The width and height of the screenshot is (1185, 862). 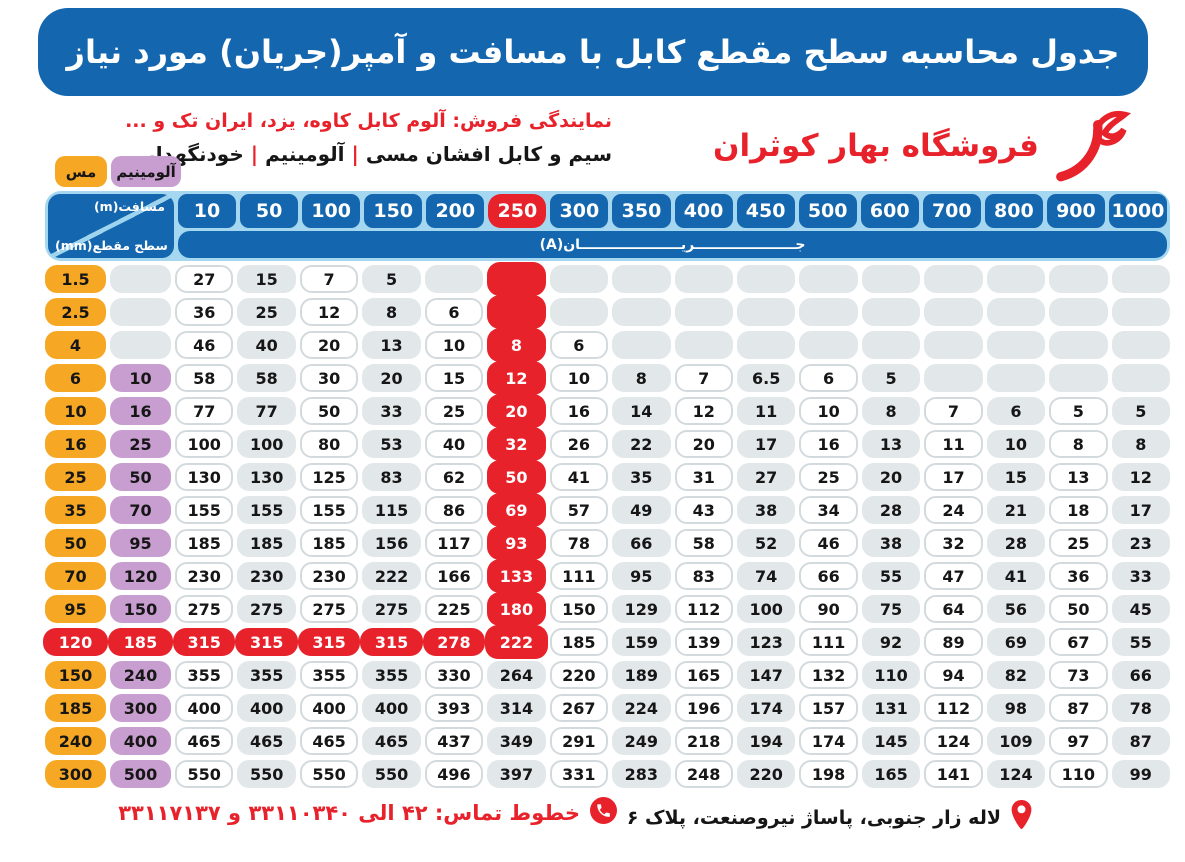 I want to click on value-cell: 97, so click(x=1078, y=741).